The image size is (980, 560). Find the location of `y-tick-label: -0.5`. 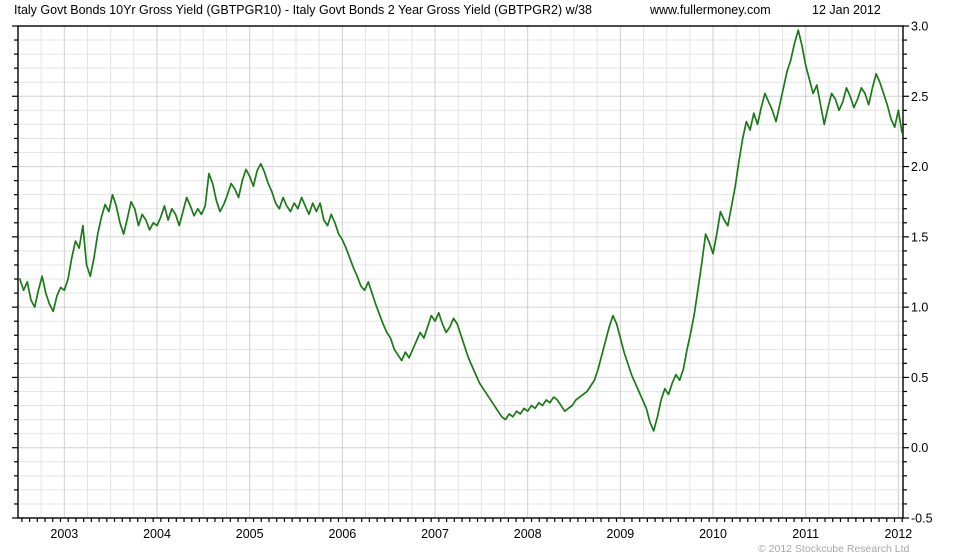

y-tick-label: -0.5 is located at coordinates (922, 519).